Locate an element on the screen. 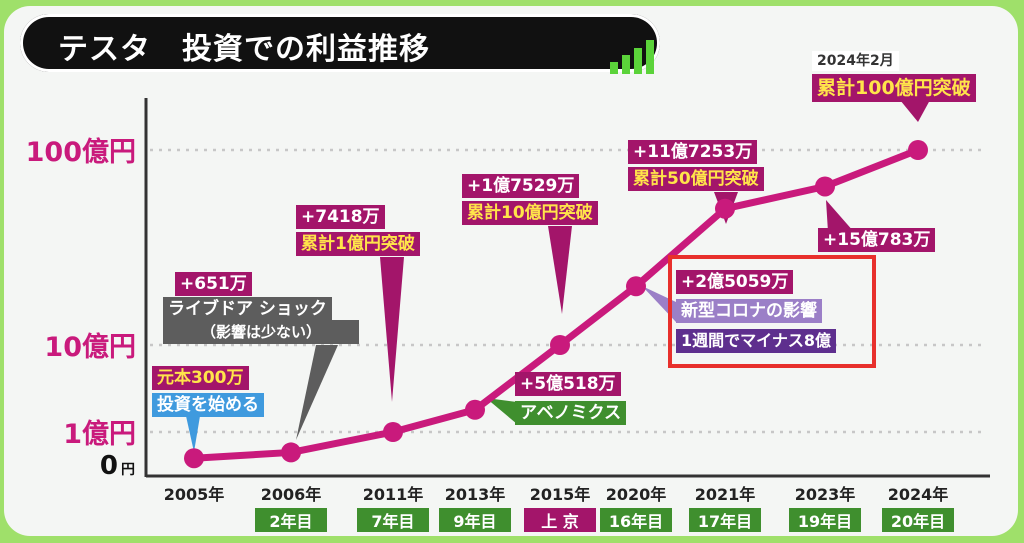 The width and height of the screenshot is (1024, 543). x-sublabel: 19年目 is located at coordinates (825, 521).